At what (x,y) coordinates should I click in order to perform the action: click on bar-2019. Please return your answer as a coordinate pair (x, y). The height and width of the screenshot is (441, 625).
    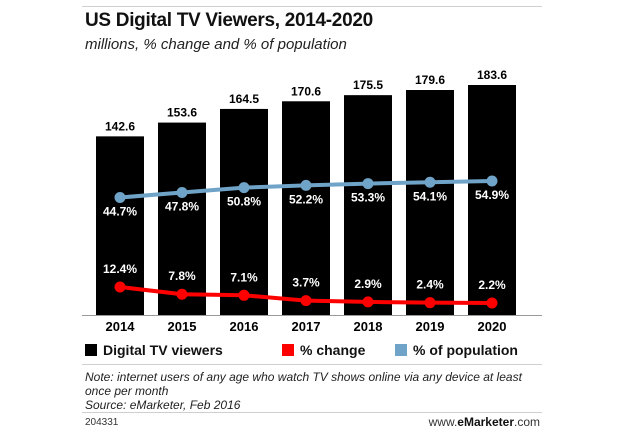
    Looking at the image, I should click on (430, 202).